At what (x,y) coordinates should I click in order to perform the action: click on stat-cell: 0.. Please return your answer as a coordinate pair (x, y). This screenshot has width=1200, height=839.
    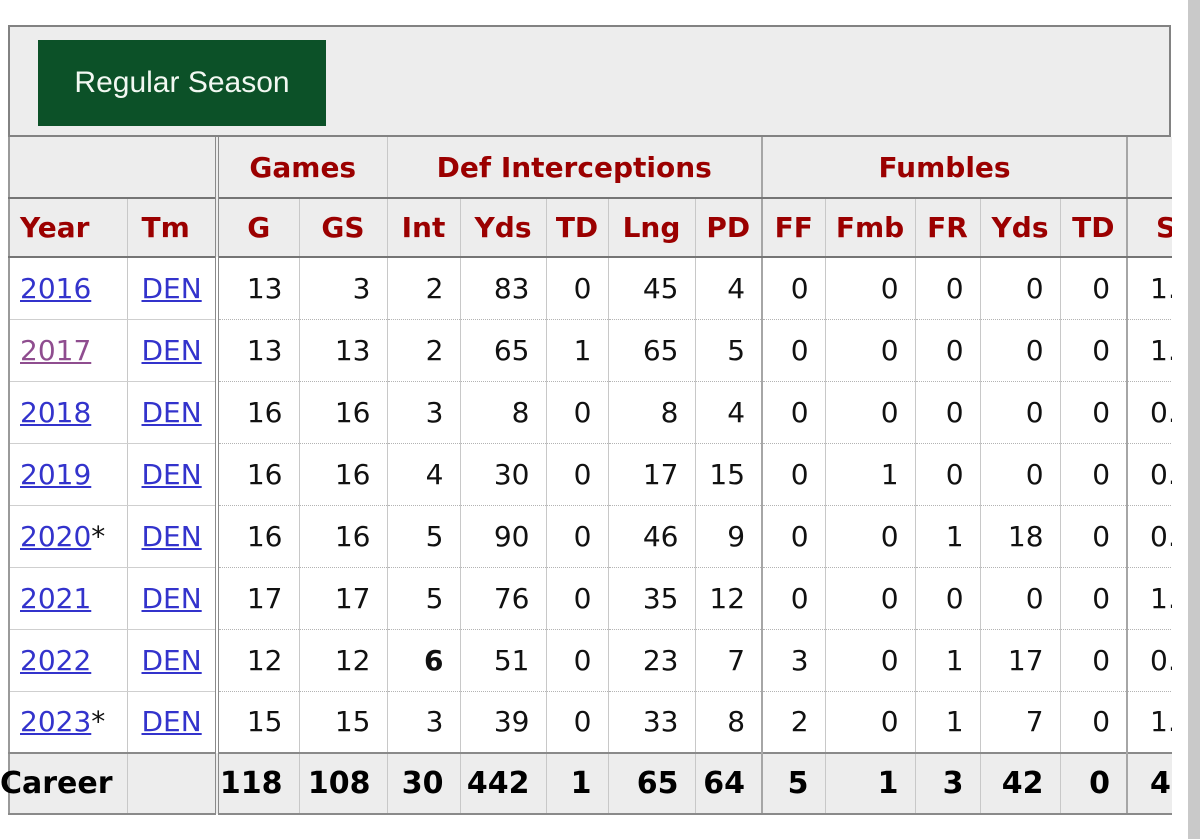
    Looking at the image, I should click on (1149, 660).